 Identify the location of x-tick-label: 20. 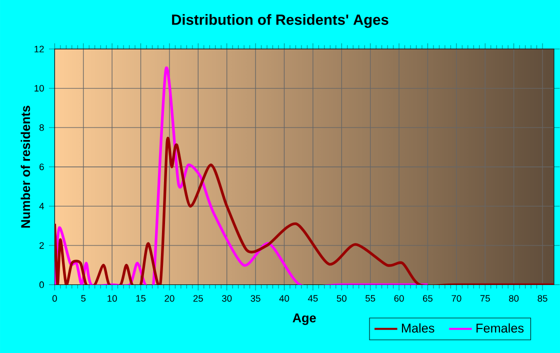
(169, 298).